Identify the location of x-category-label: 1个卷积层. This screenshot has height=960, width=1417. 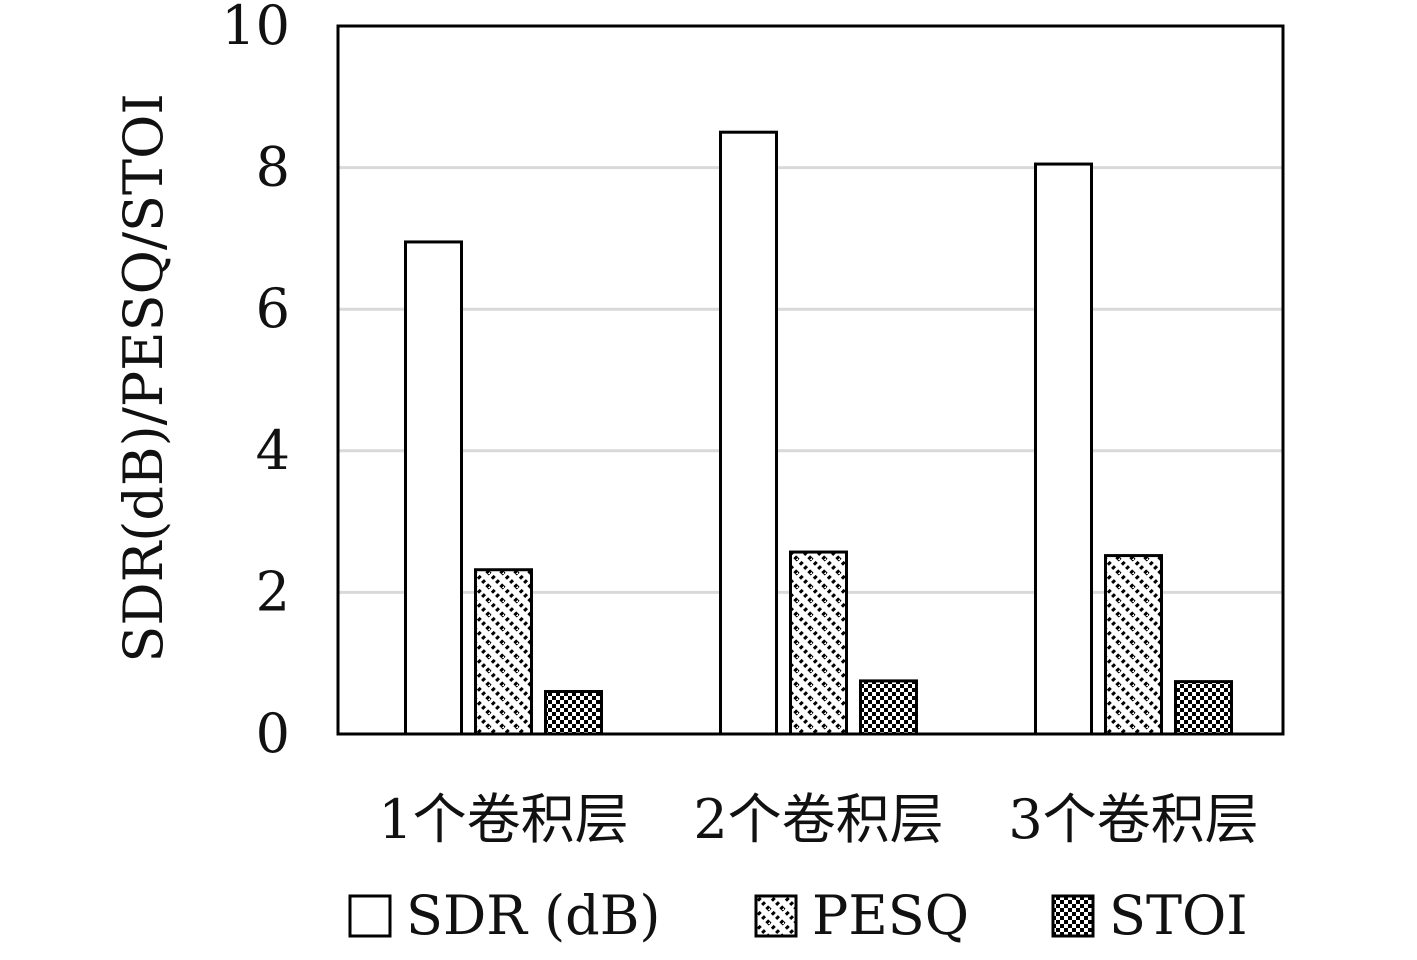
(503, 819).